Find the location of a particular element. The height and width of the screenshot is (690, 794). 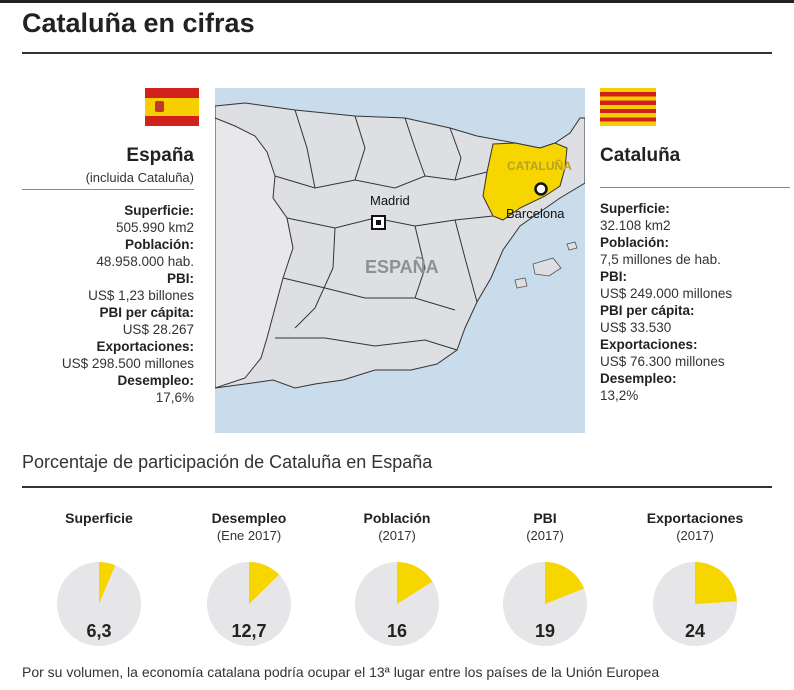

catalonia-divider is located at coordinates (695, 187).